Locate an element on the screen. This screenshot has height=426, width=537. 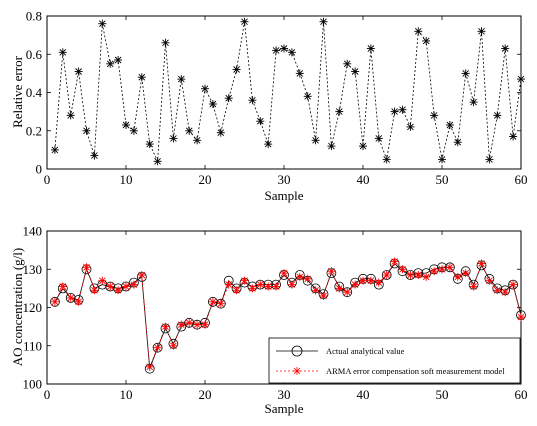
bottom-x-tick-label: 10 is located at coordinates (126, 394).